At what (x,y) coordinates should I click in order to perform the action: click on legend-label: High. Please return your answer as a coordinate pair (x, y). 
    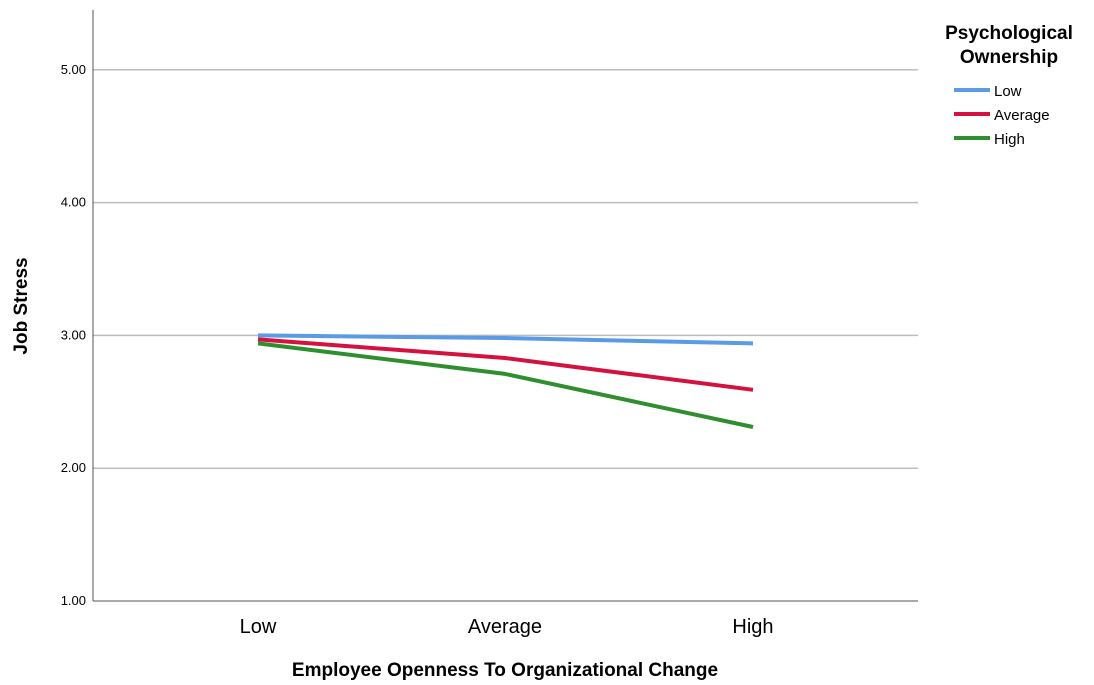
    Looking at the image, I should click on (1009, 139).